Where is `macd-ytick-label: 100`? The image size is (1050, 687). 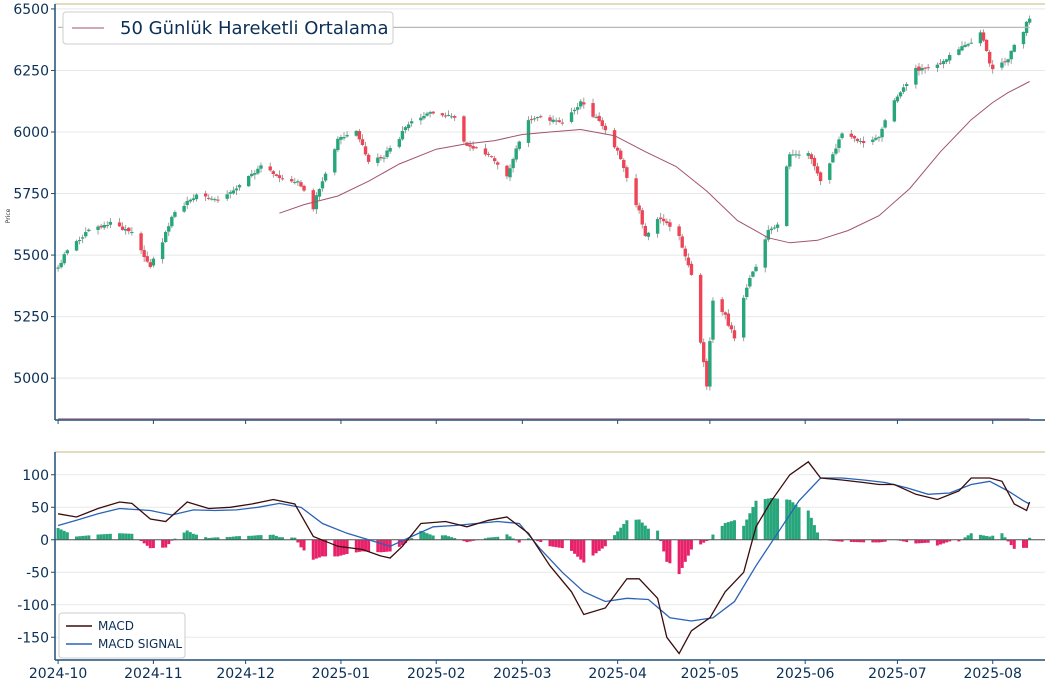 macd-ytick-label: 100 is located at coordinates (35, 476).